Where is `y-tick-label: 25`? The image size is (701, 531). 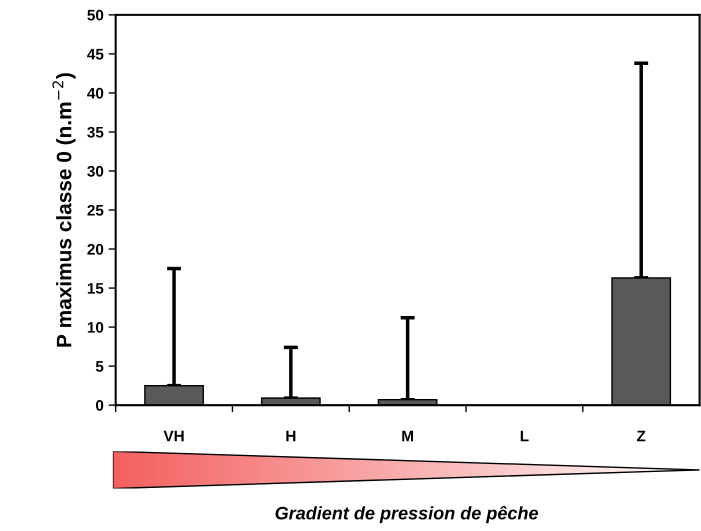 y-tick-label: 25 is located at coordinates (95, 210).